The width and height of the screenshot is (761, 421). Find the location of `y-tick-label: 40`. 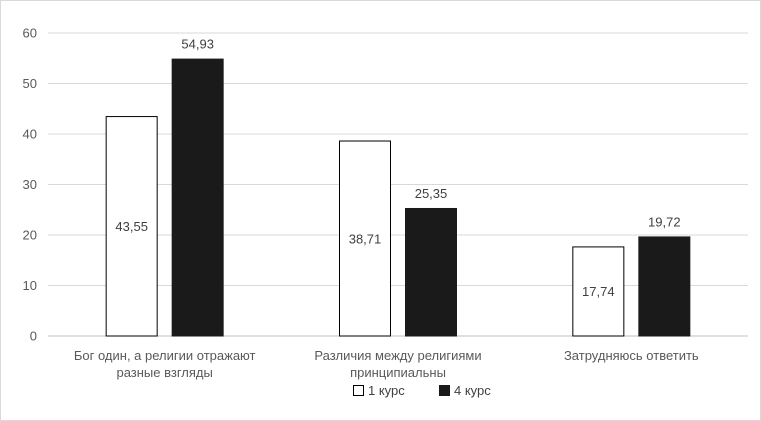

y-tick-label: 40 is located at coordinates (30, 134).